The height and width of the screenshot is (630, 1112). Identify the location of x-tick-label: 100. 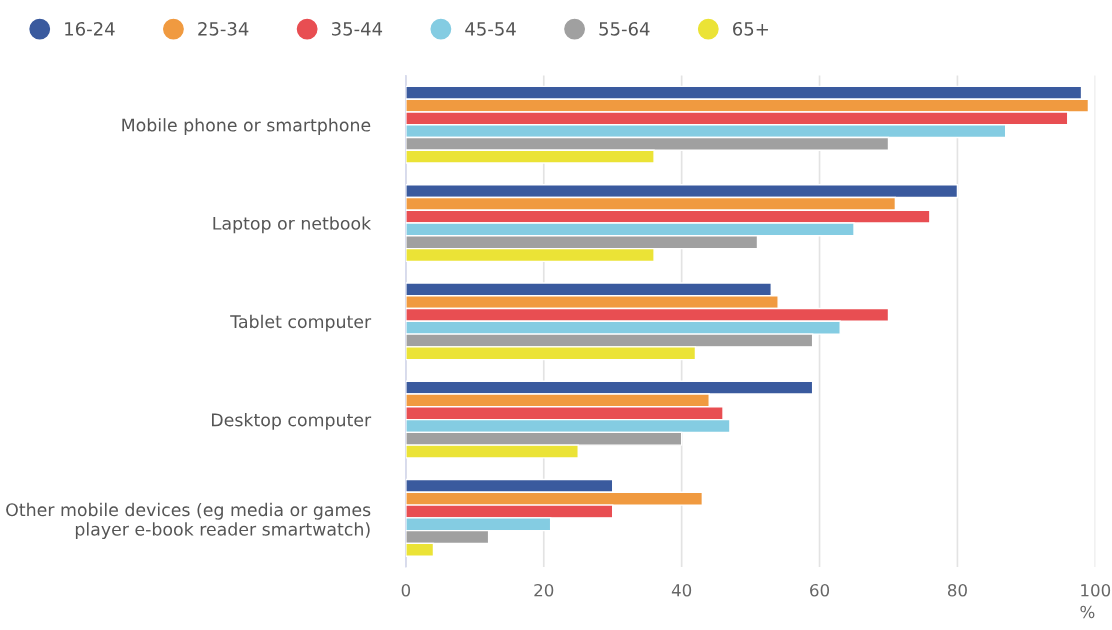
(1096, 590).